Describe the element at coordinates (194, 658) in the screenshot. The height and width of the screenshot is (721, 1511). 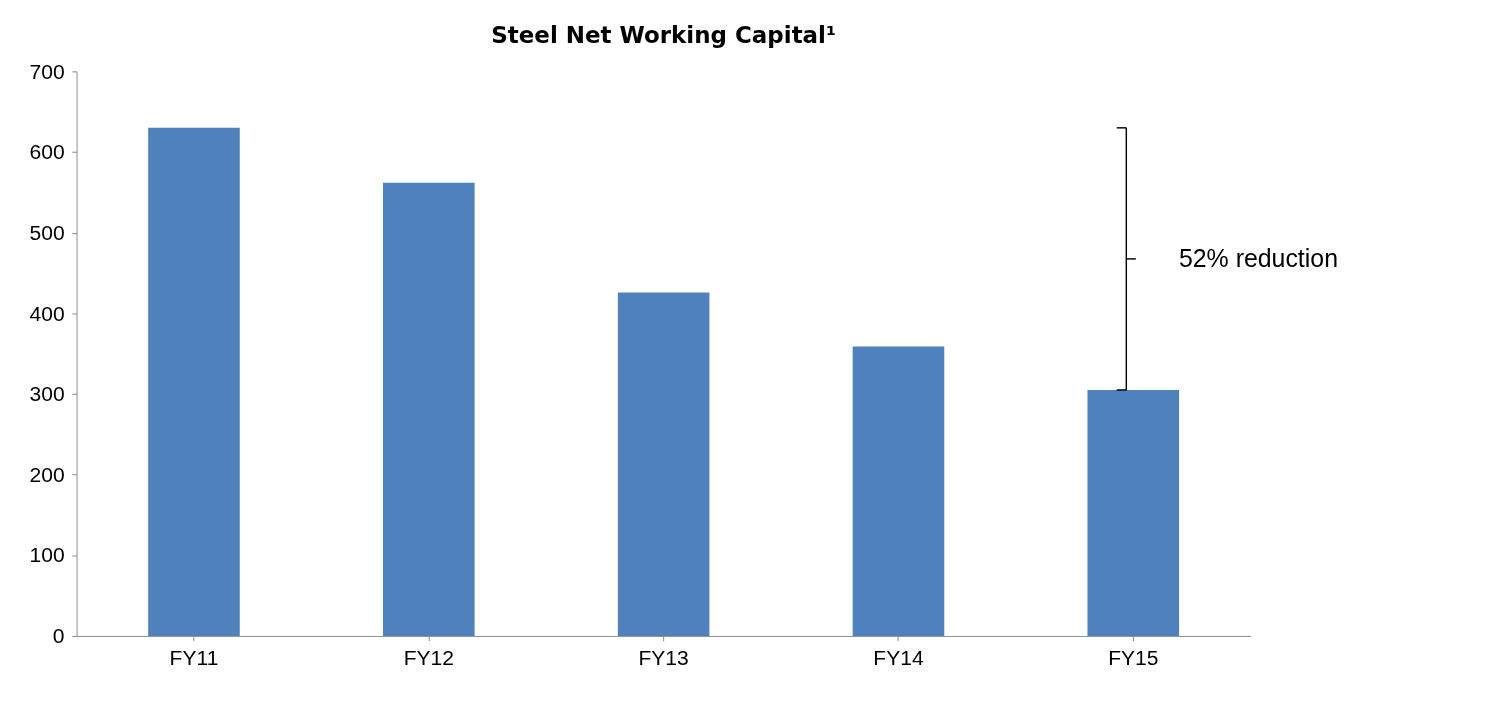
I see `x-tick-label: FY11` at that location.